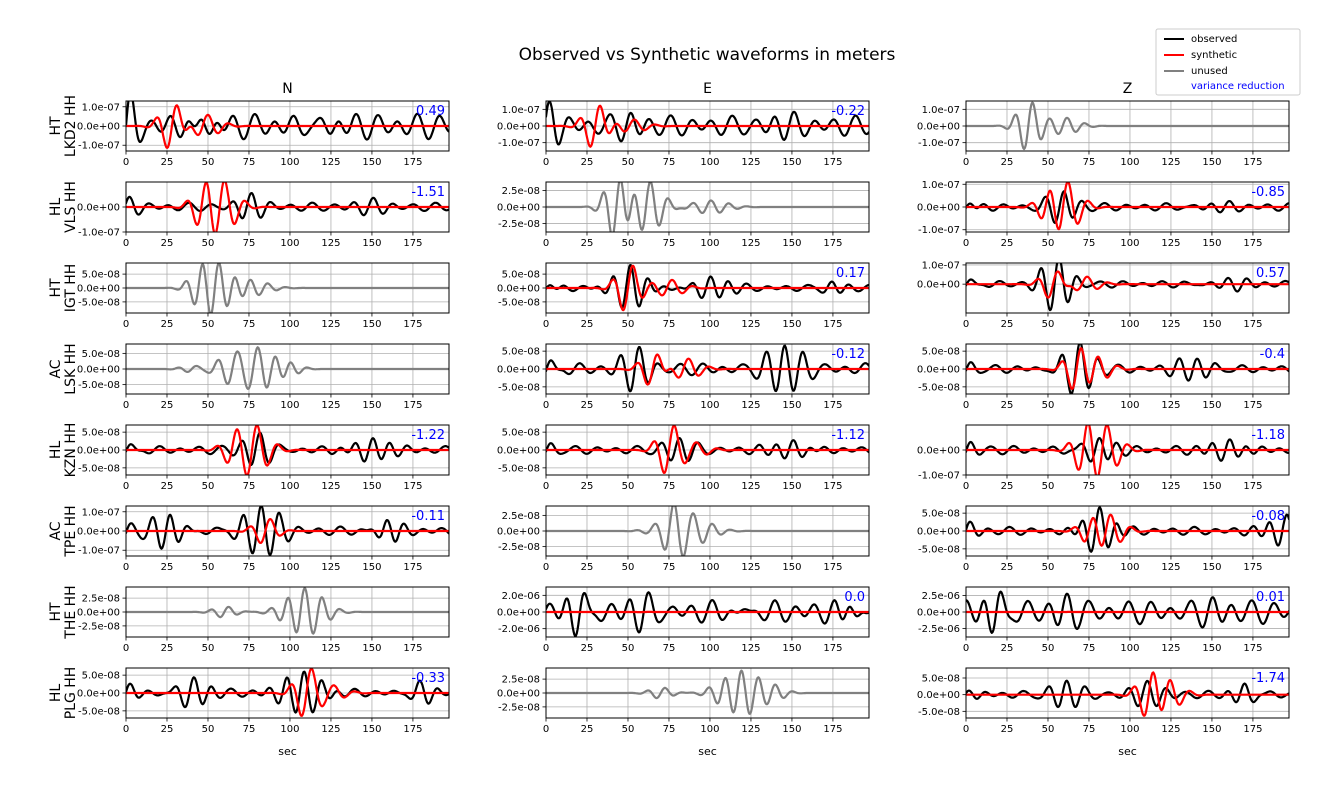 The width and height of the screenshot is (1329, 785). Describe the element at coordinates (56, 693) in the screenshot. I see `row-network-label: HL` at that location.